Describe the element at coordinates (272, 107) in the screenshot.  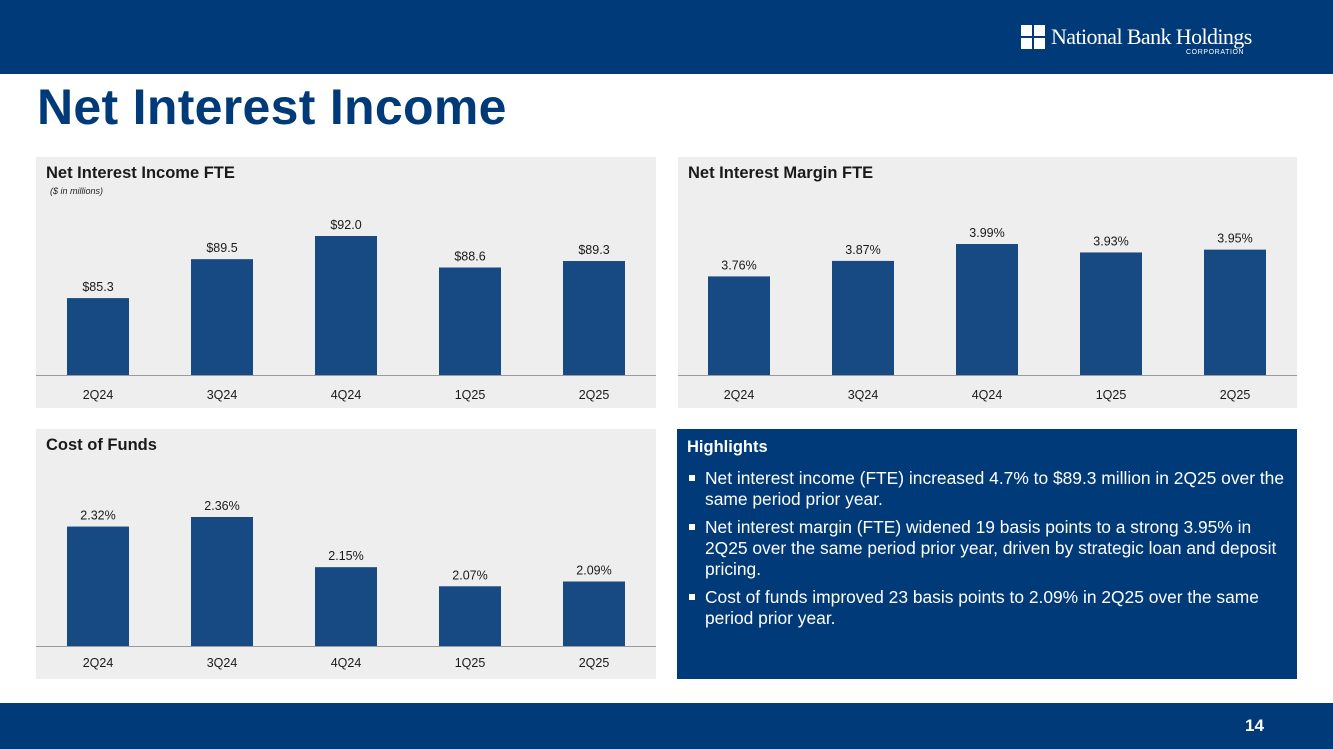
I see `page-title: Net Interest Income` at that location.